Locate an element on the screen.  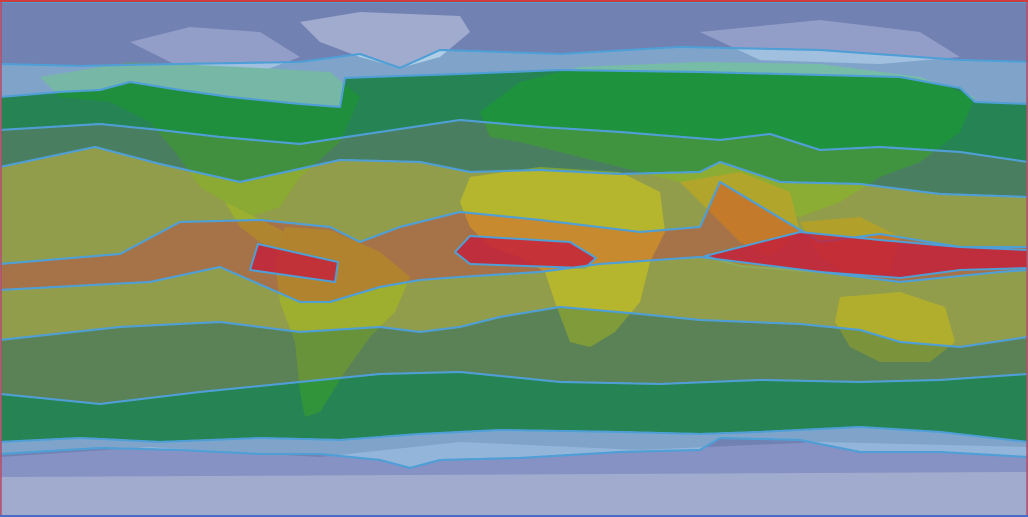
band-equatorial-core-south-america is located at coordinates (294, 263).